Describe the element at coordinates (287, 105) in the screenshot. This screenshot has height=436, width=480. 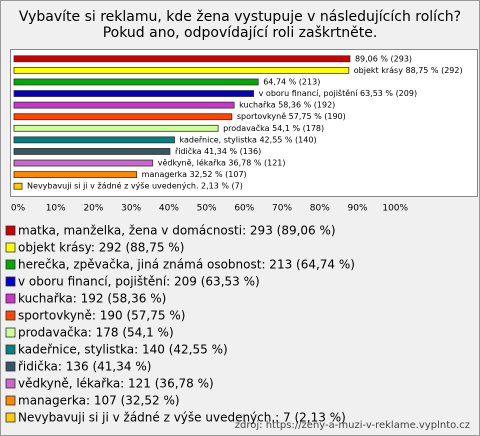
I see `data-label: kuchařka 58,36 % (192)` at that location.